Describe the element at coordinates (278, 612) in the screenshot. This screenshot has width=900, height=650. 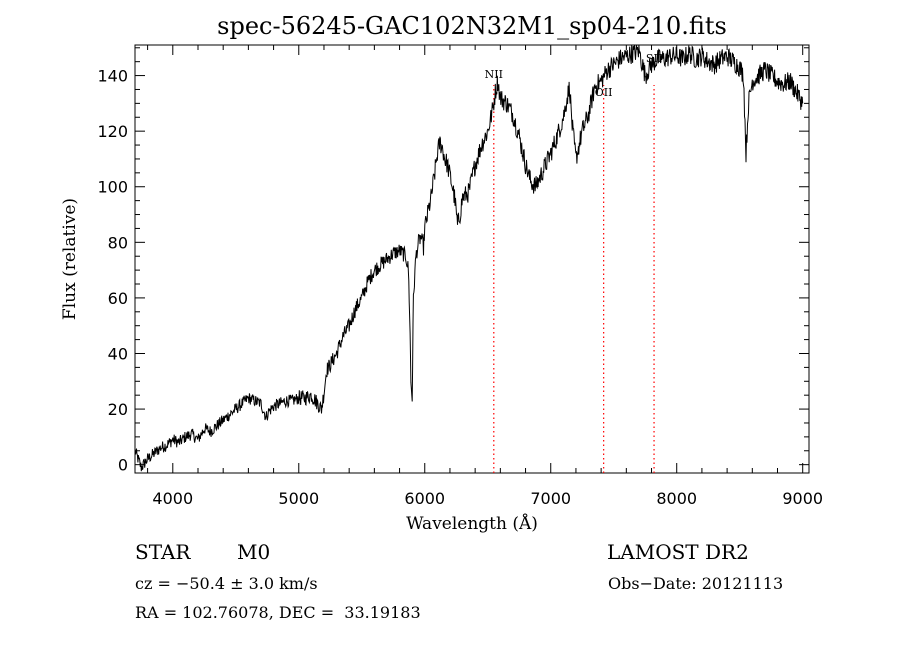
I see `coordinates: RA = 102.76078, DEC = 33.19183` at that location.